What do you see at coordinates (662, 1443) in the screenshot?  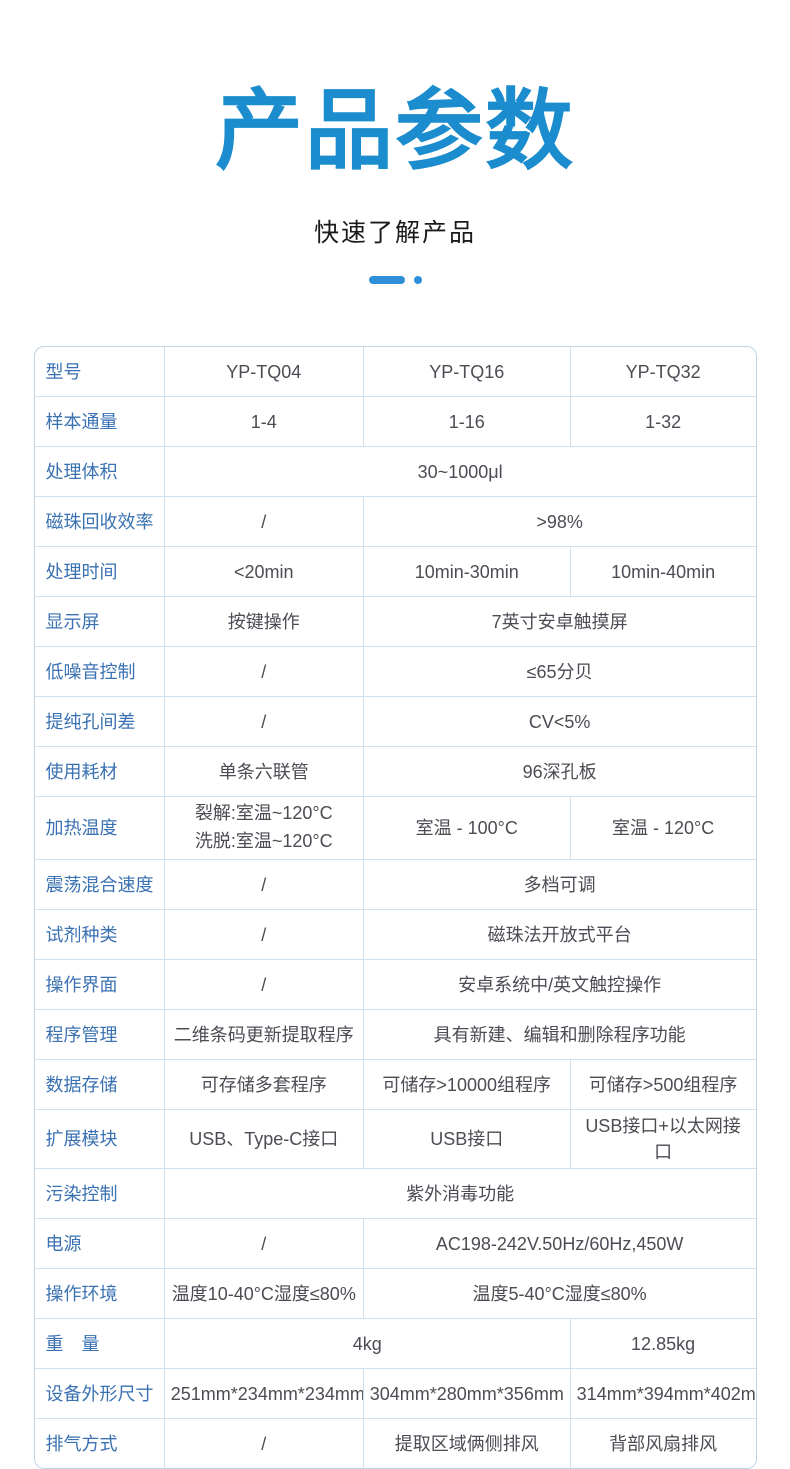 I see `param-value: 背部风扇排风` at bounding box center [662, 1443].